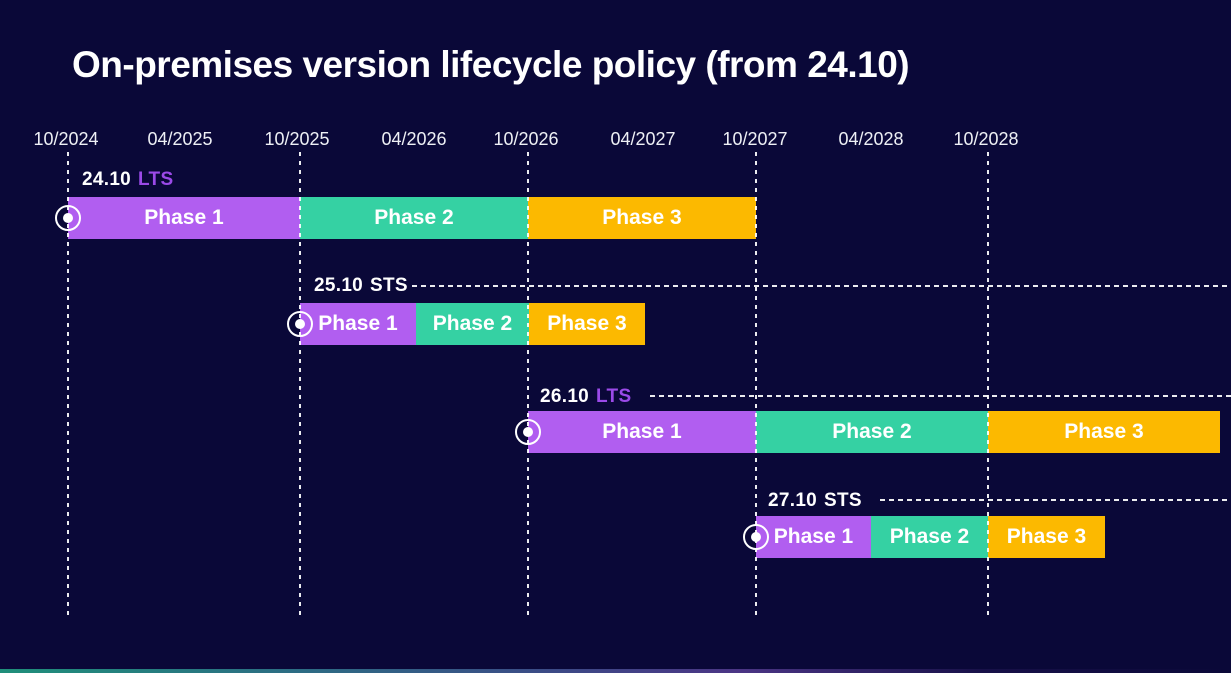  I want to click on axis-tick-04-2025: 04/2025, so click(180, 139).